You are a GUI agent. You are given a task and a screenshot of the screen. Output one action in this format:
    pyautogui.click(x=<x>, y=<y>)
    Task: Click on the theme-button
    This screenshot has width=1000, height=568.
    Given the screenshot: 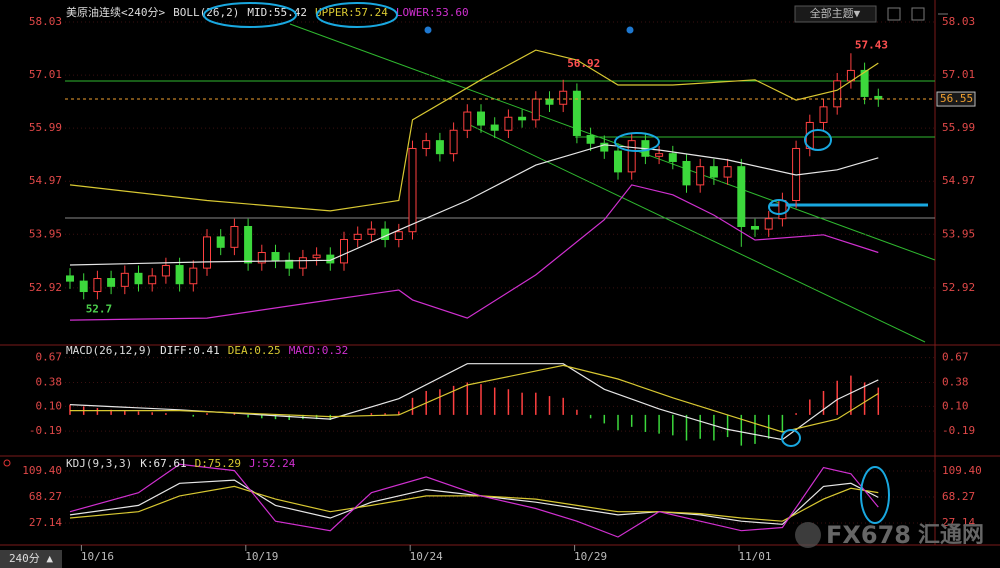 What is the action you would take?
    pyautogui.click(x=835, y=14)
    